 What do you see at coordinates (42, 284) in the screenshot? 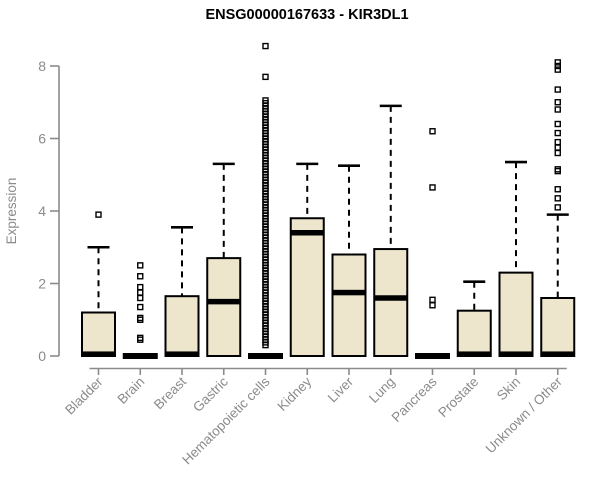
I see `y-tick-label: 2` at bounding box center [42, 284].